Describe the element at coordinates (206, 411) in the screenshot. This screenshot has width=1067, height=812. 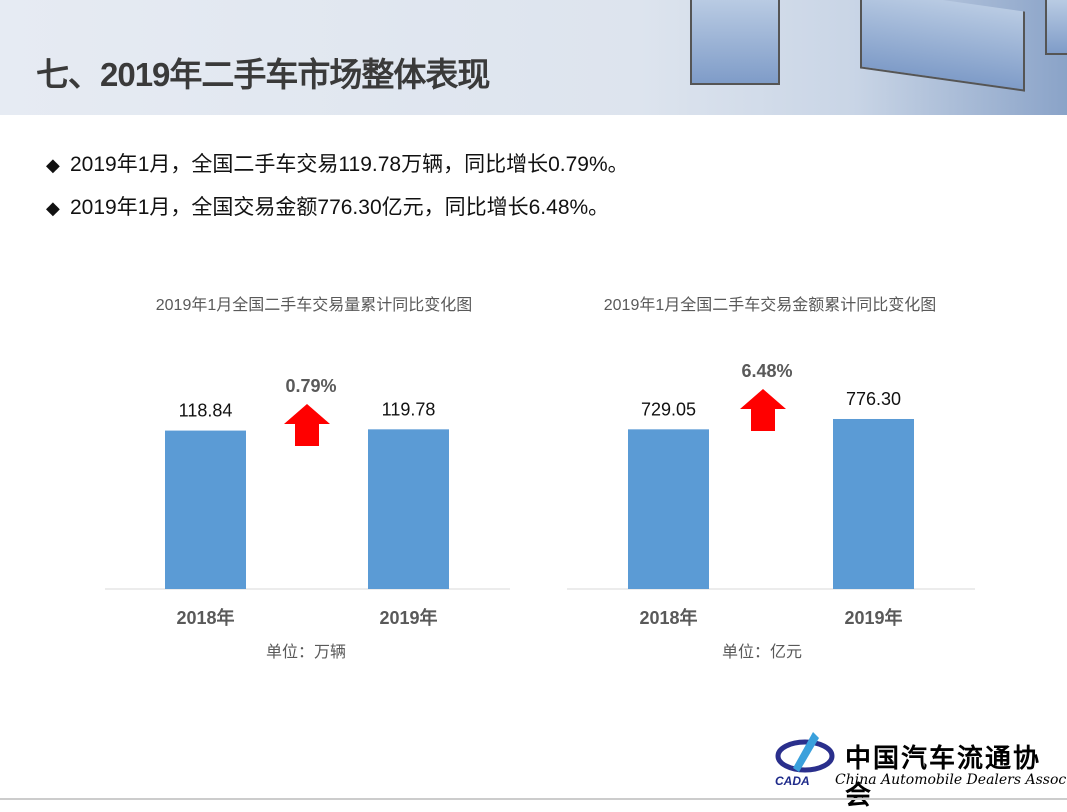
I see `data-label: 118.84` at that location.